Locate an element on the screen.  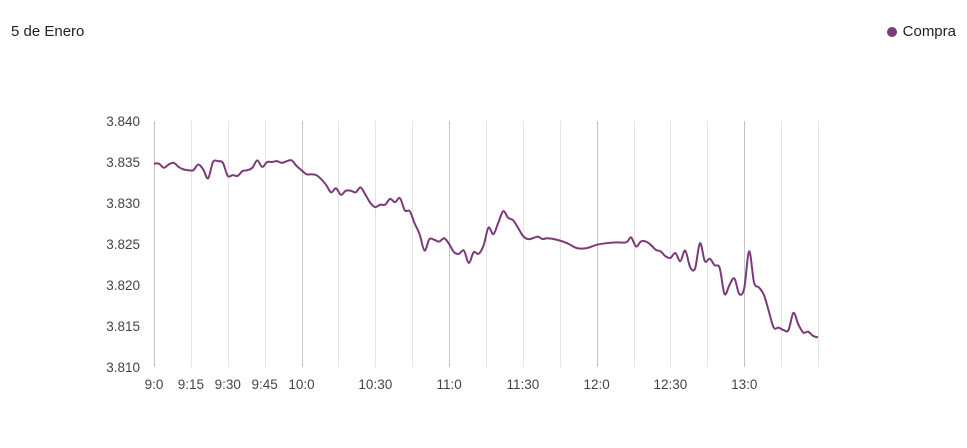
y-tick-label: 3.820 is located at coordinates (123, 285).